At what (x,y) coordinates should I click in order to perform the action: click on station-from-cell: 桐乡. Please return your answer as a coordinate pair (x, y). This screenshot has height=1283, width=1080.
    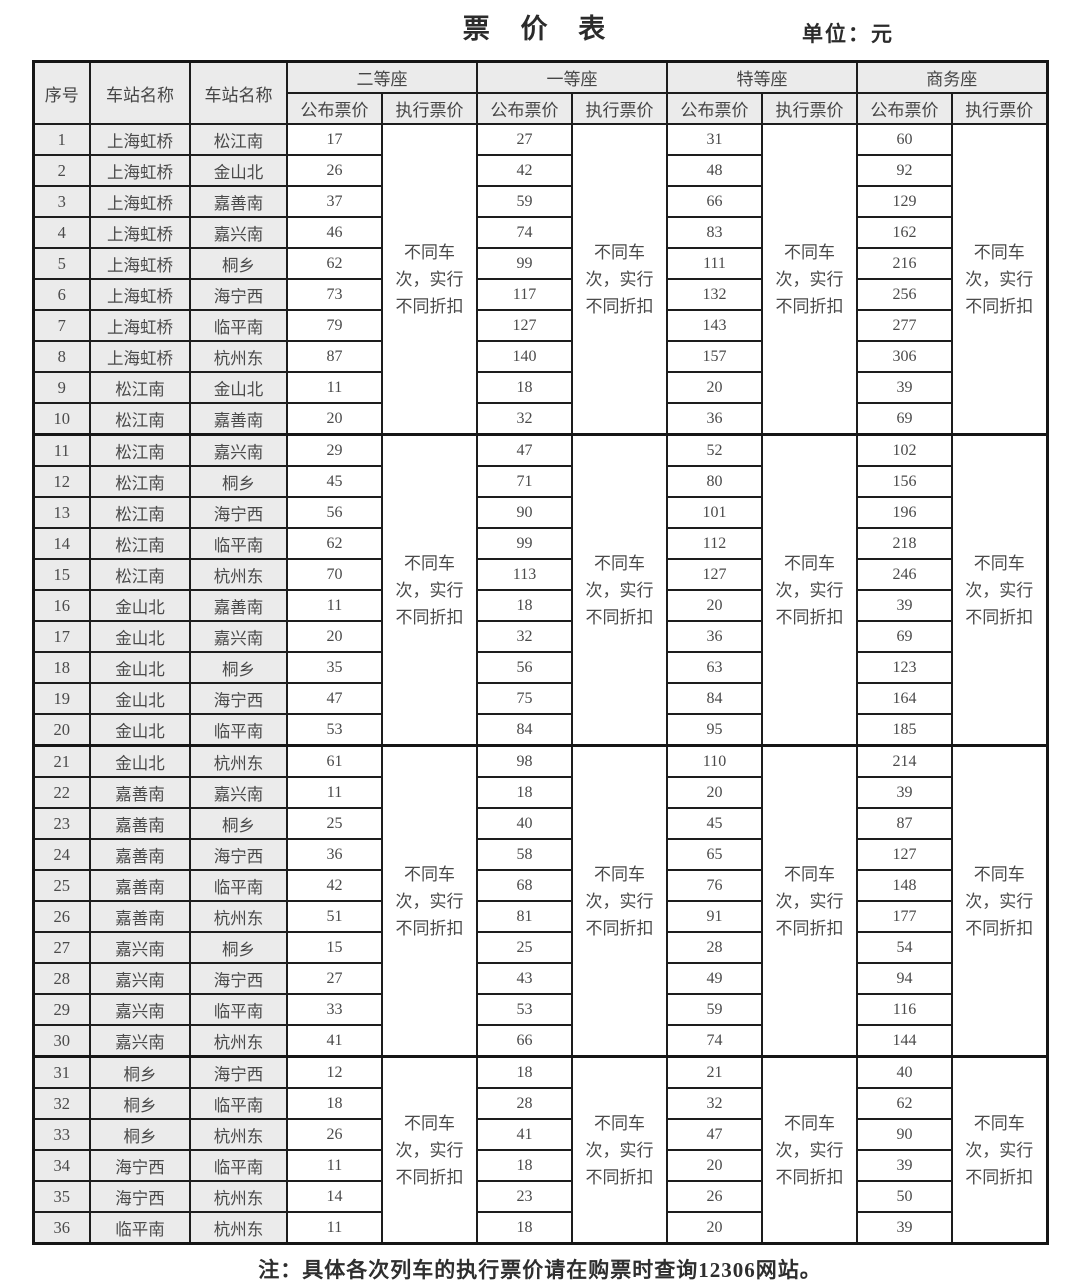
    Looking at the image, I should click on (140, 1103).